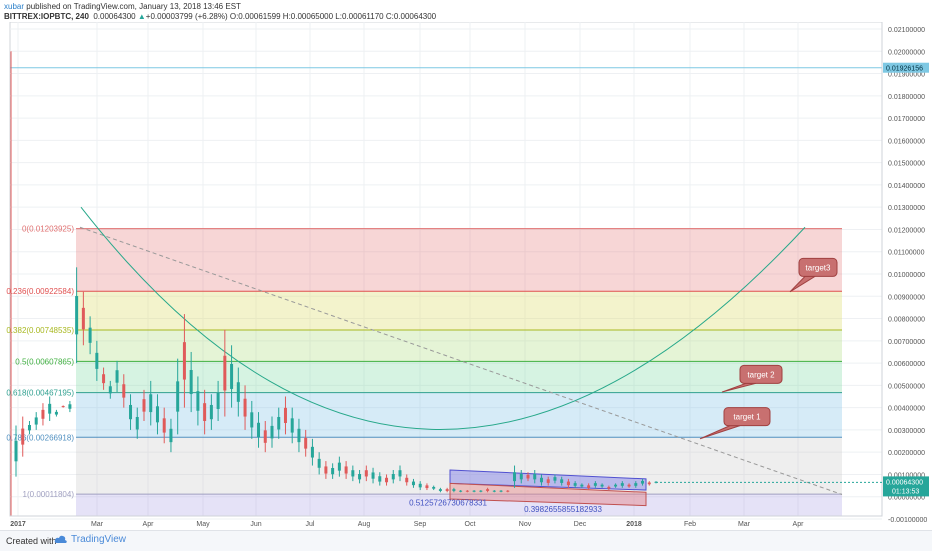  I want to click on x-tick-label: 2017, so click(18, 524).